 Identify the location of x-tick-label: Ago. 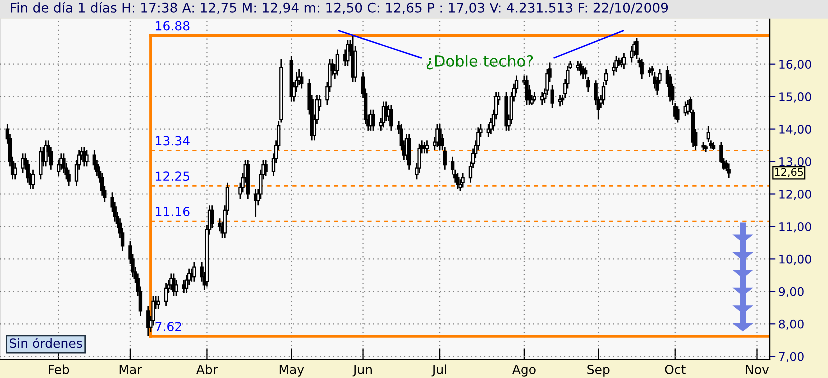
(524, 371).